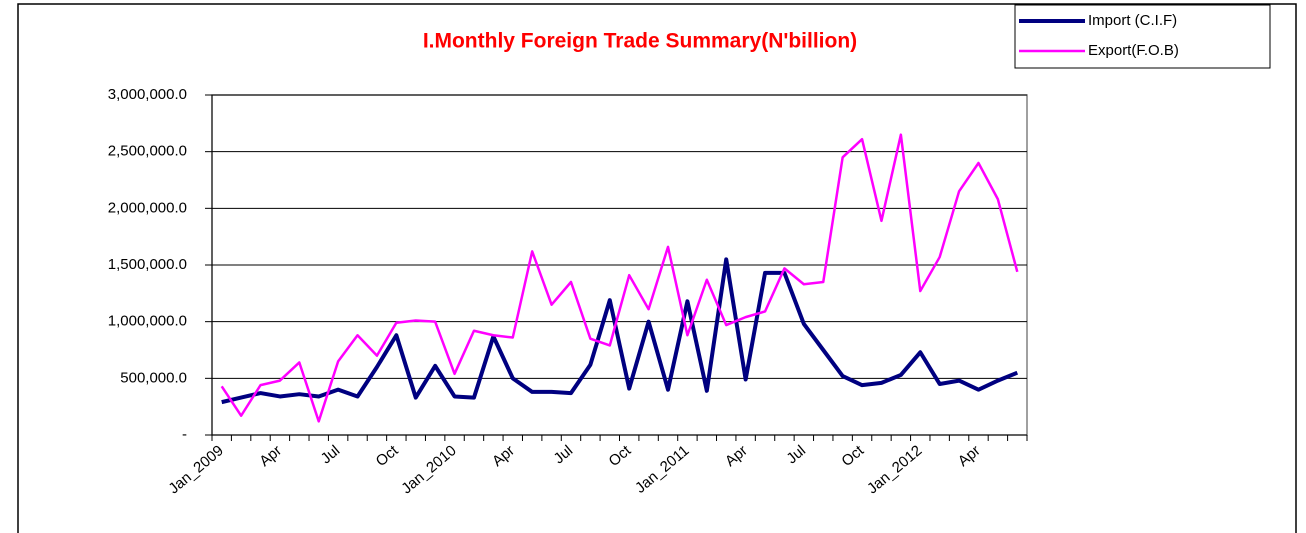  What do you see at coordinates (147, 94) in the screenshot?
I see `y-tick-label: 3,000,000.0` at bounding box center [147, 94].